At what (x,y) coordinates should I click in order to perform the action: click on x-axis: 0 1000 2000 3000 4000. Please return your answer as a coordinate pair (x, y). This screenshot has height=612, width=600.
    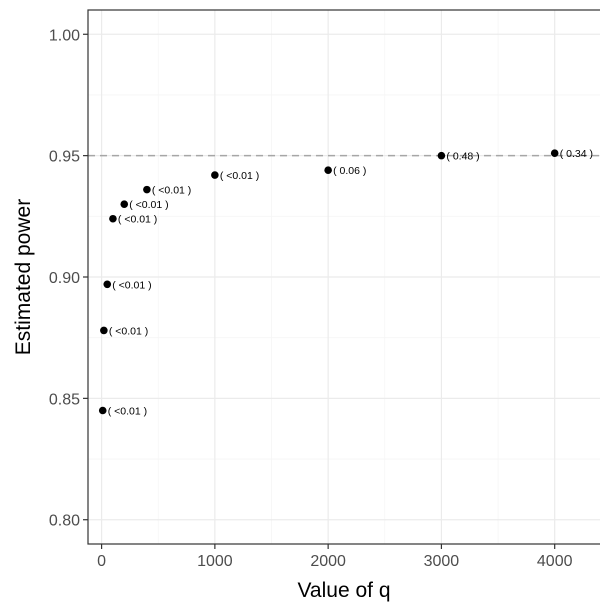
    Looking at the image, I should click on (335, 557).